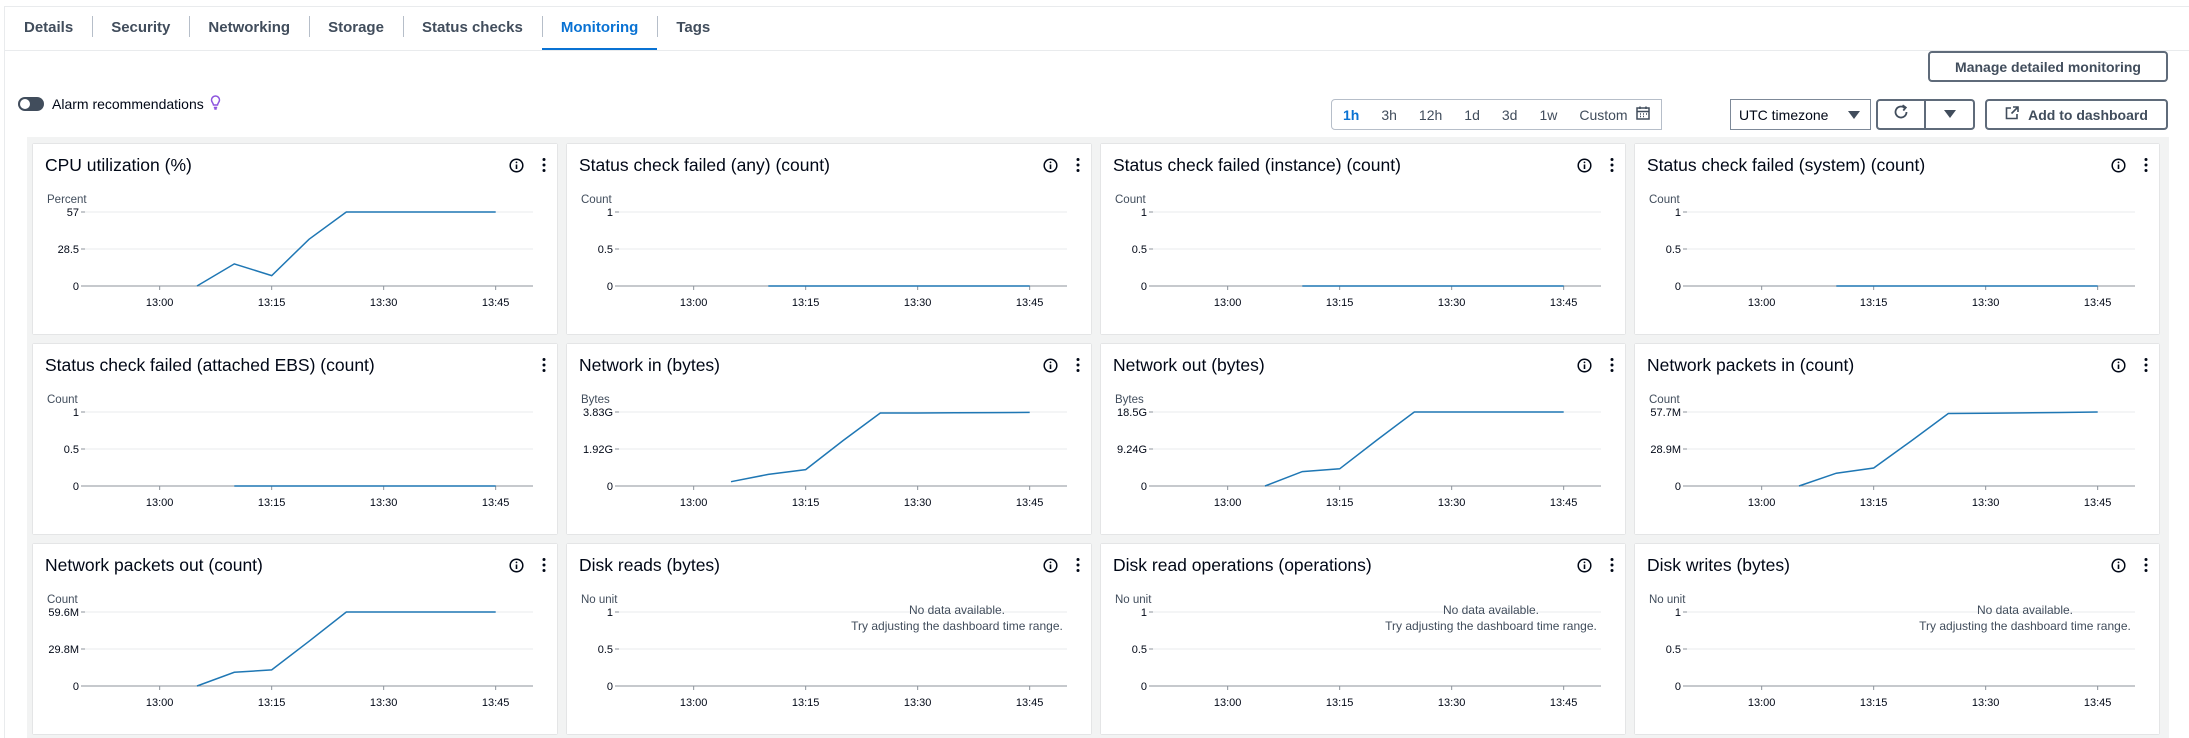  I want to click on y-tick-label: 28.9M, so click(1665, 450).